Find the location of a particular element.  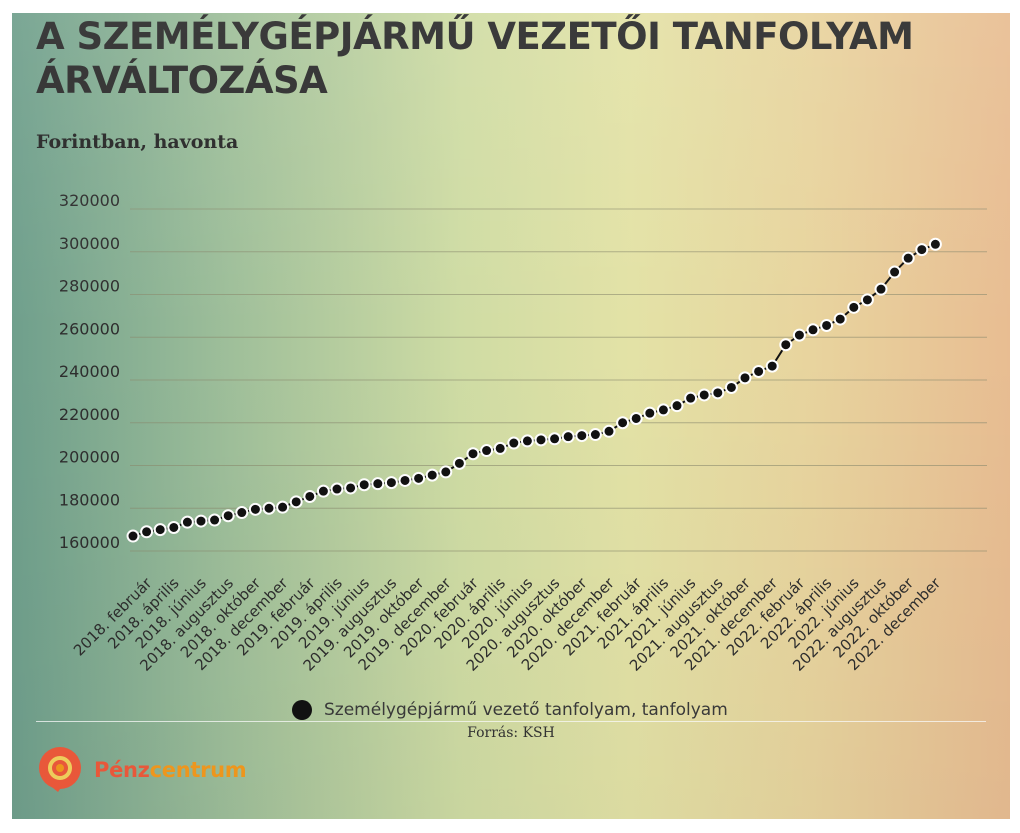

brand-name: Pénzcentrum is located at coordinates (170, 770).